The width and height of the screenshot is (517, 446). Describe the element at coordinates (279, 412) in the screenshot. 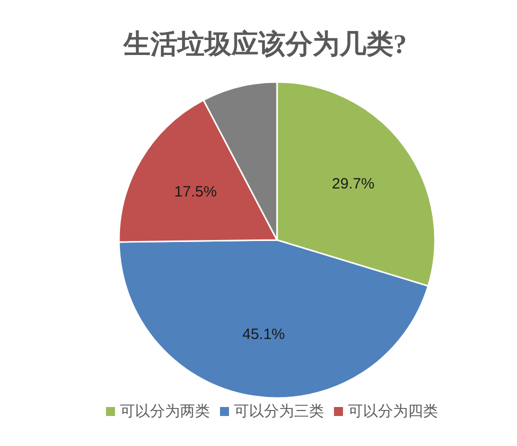

I see `legend-label: 可以分为三类` at that location.